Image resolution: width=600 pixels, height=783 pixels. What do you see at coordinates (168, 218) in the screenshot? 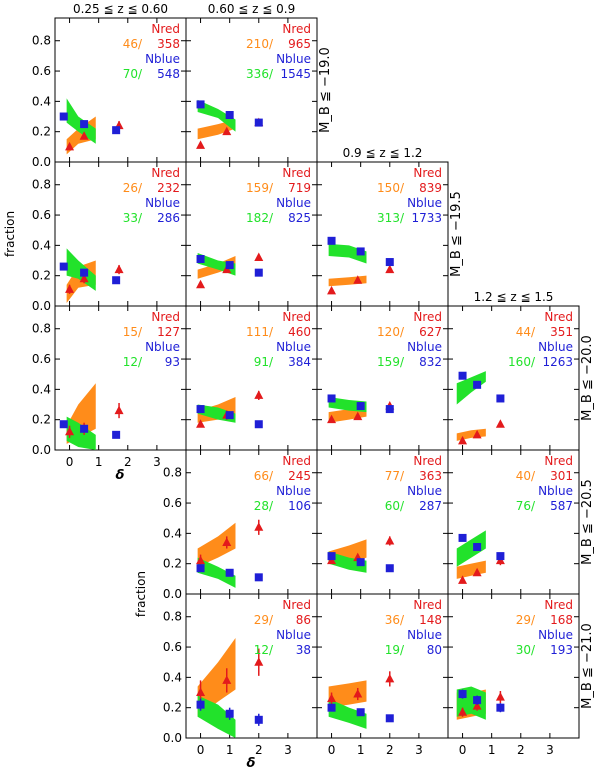
I see `count-blue: 286` at bounding box center [168, 218].